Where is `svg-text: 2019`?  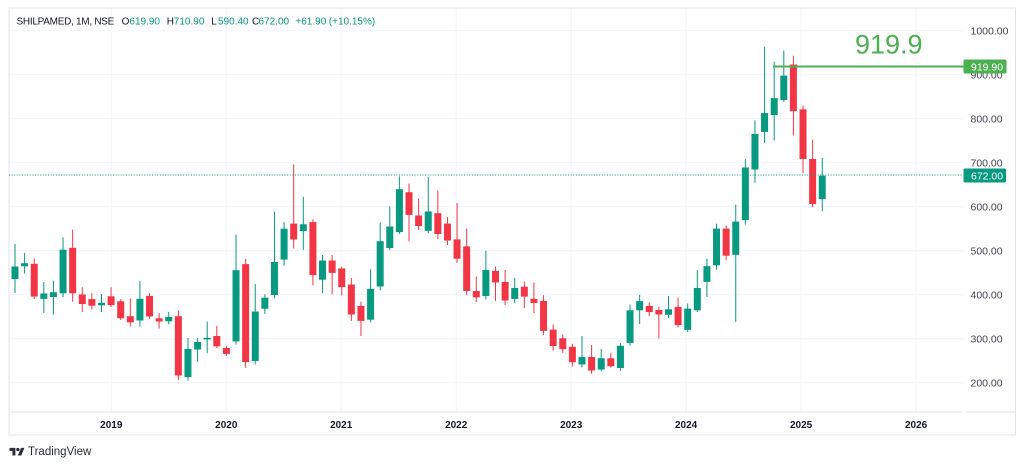
svg-text: 2019 is located at coordinates (111, 425).